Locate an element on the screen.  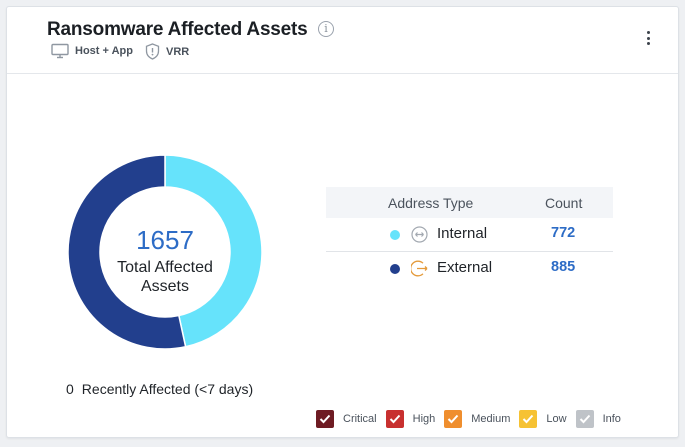
legend-label: Info is located at coordinates (611, 419).